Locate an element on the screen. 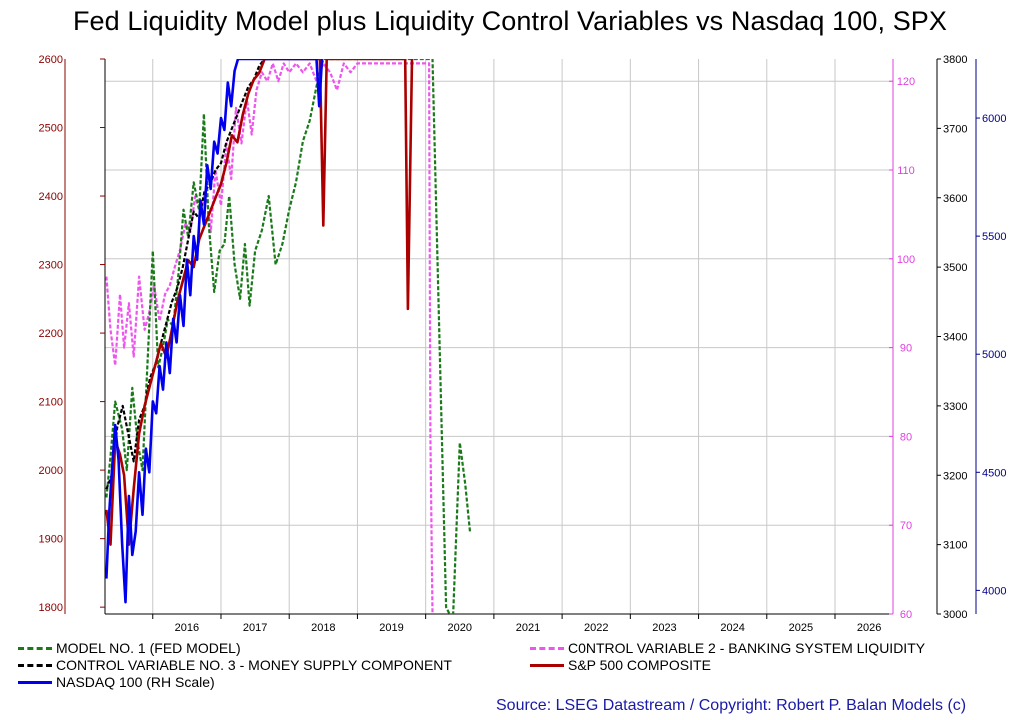  x-tick-label: 2020 is located at coordinates (460, 628).